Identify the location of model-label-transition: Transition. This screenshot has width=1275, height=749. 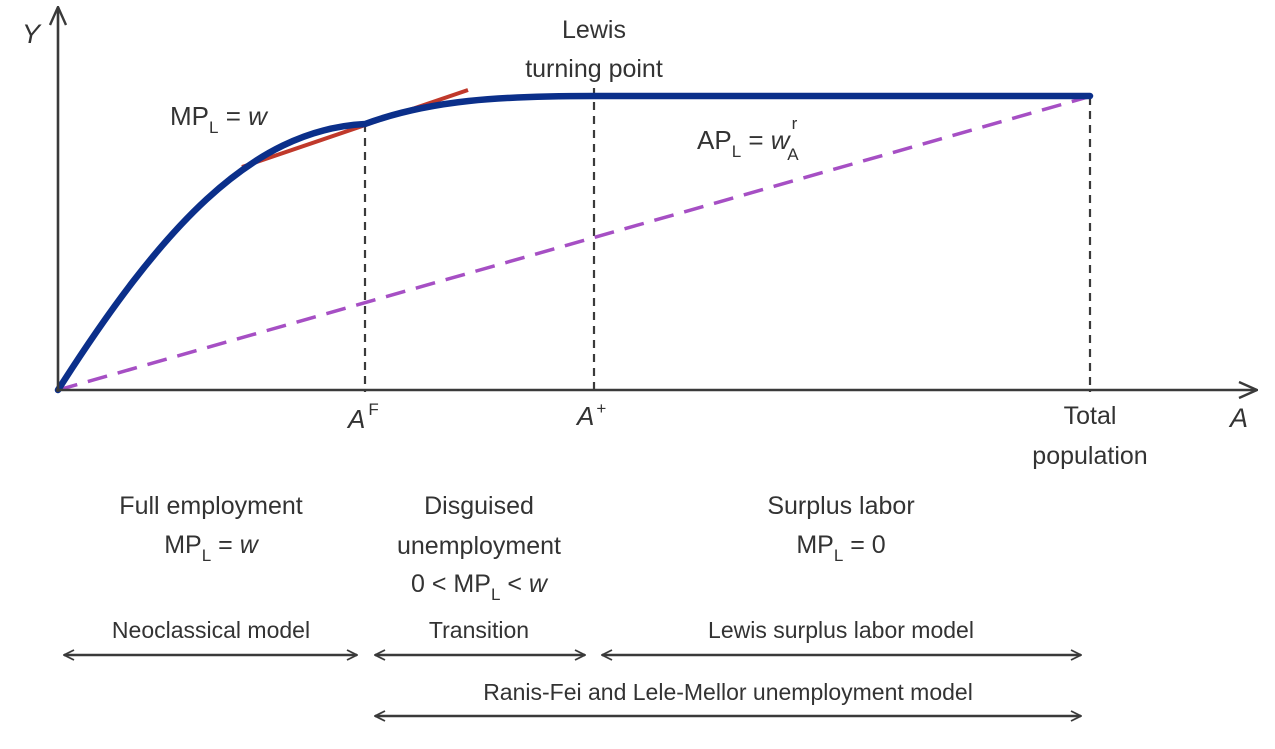
(479, 630).